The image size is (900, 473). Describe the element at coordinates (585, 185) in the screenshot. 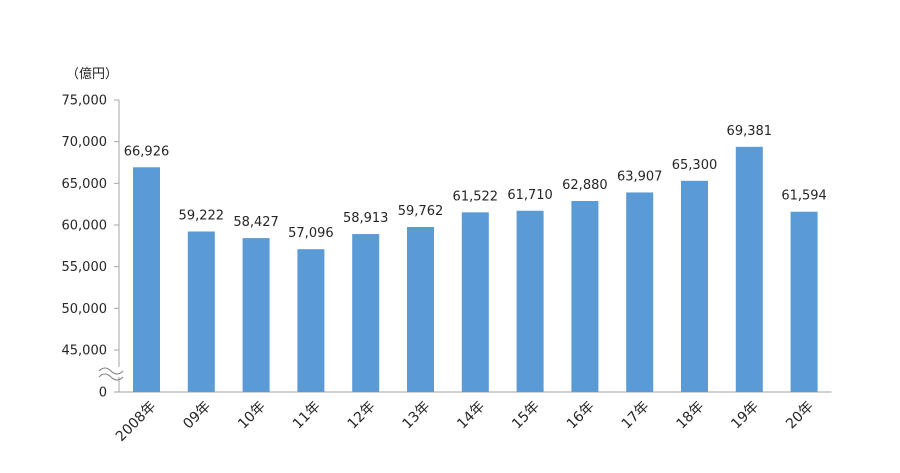

I see `data-label: 62,880` at that location.